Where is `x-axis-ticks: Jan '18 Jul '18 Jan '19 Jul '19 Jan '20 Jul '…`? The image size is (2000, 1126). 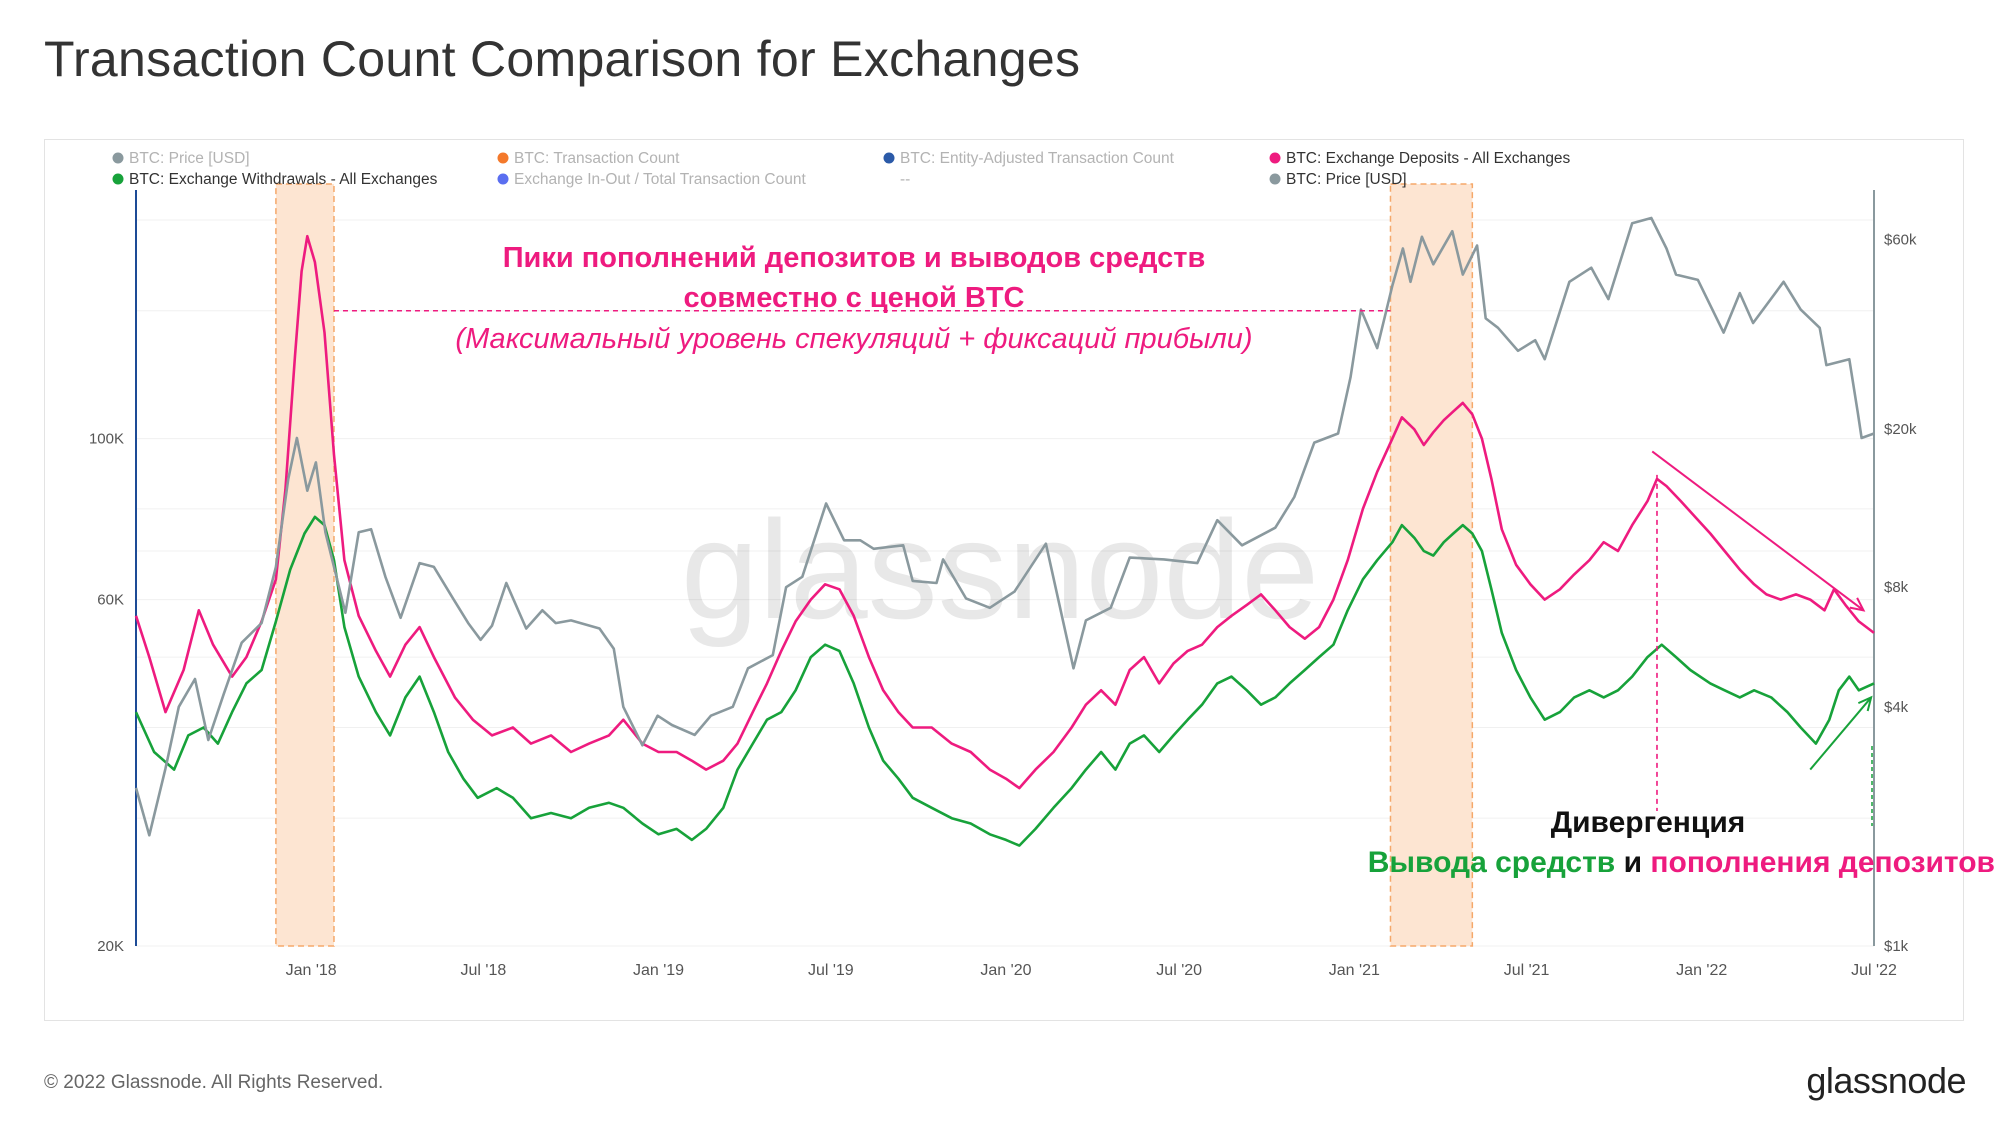
x-axis-ticks: Jan '18 Jul '18 Jan '19 Jul '19 Jan '20 Jul '… is located at coordinates (1091, 970).